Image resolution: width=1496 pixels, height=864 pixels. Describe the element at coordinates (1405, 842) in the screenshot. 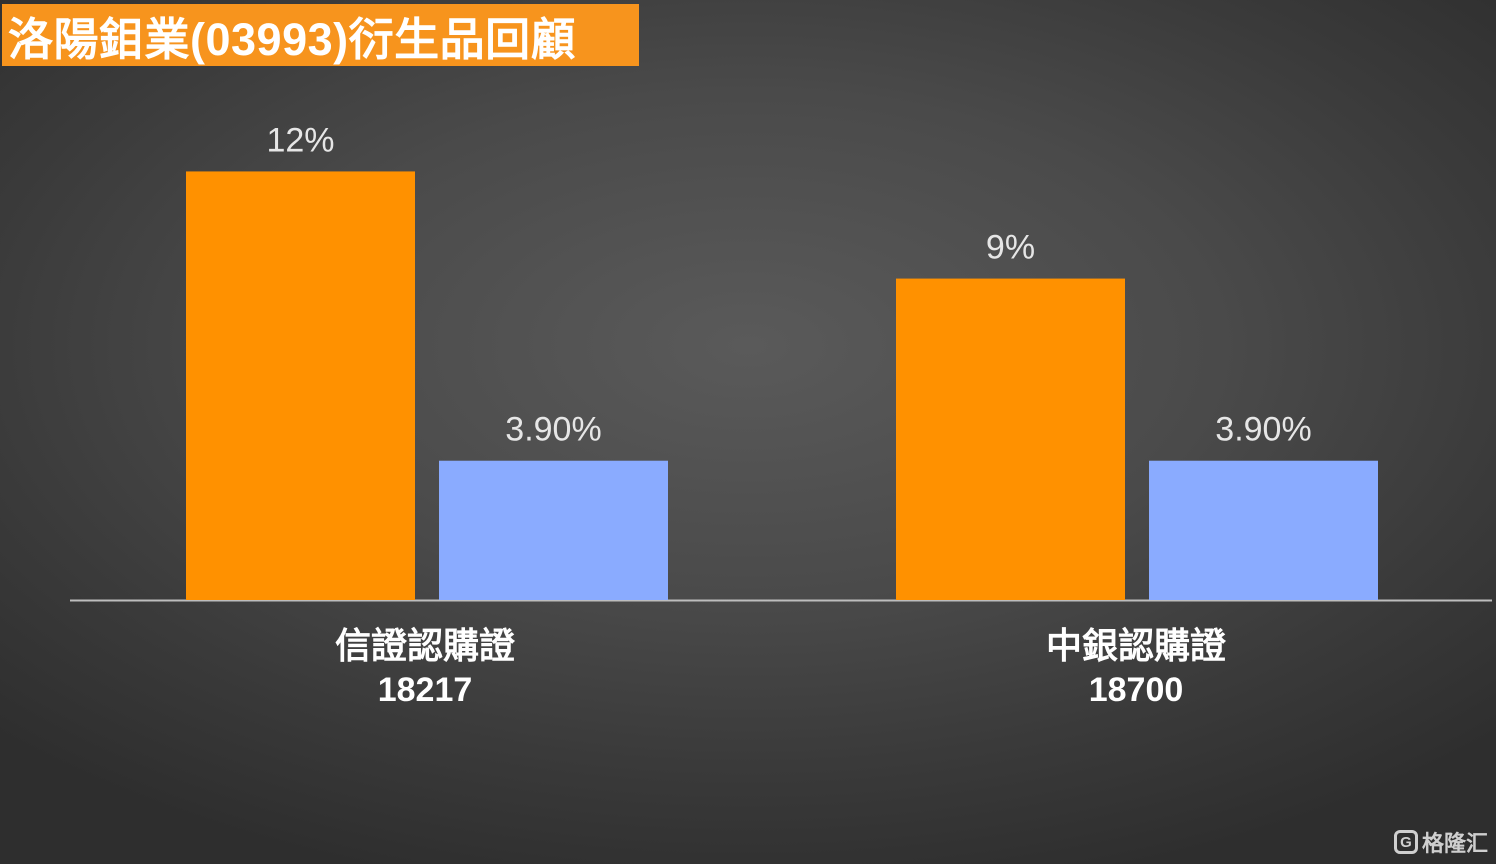

I see `logo-icon: G` at that location.